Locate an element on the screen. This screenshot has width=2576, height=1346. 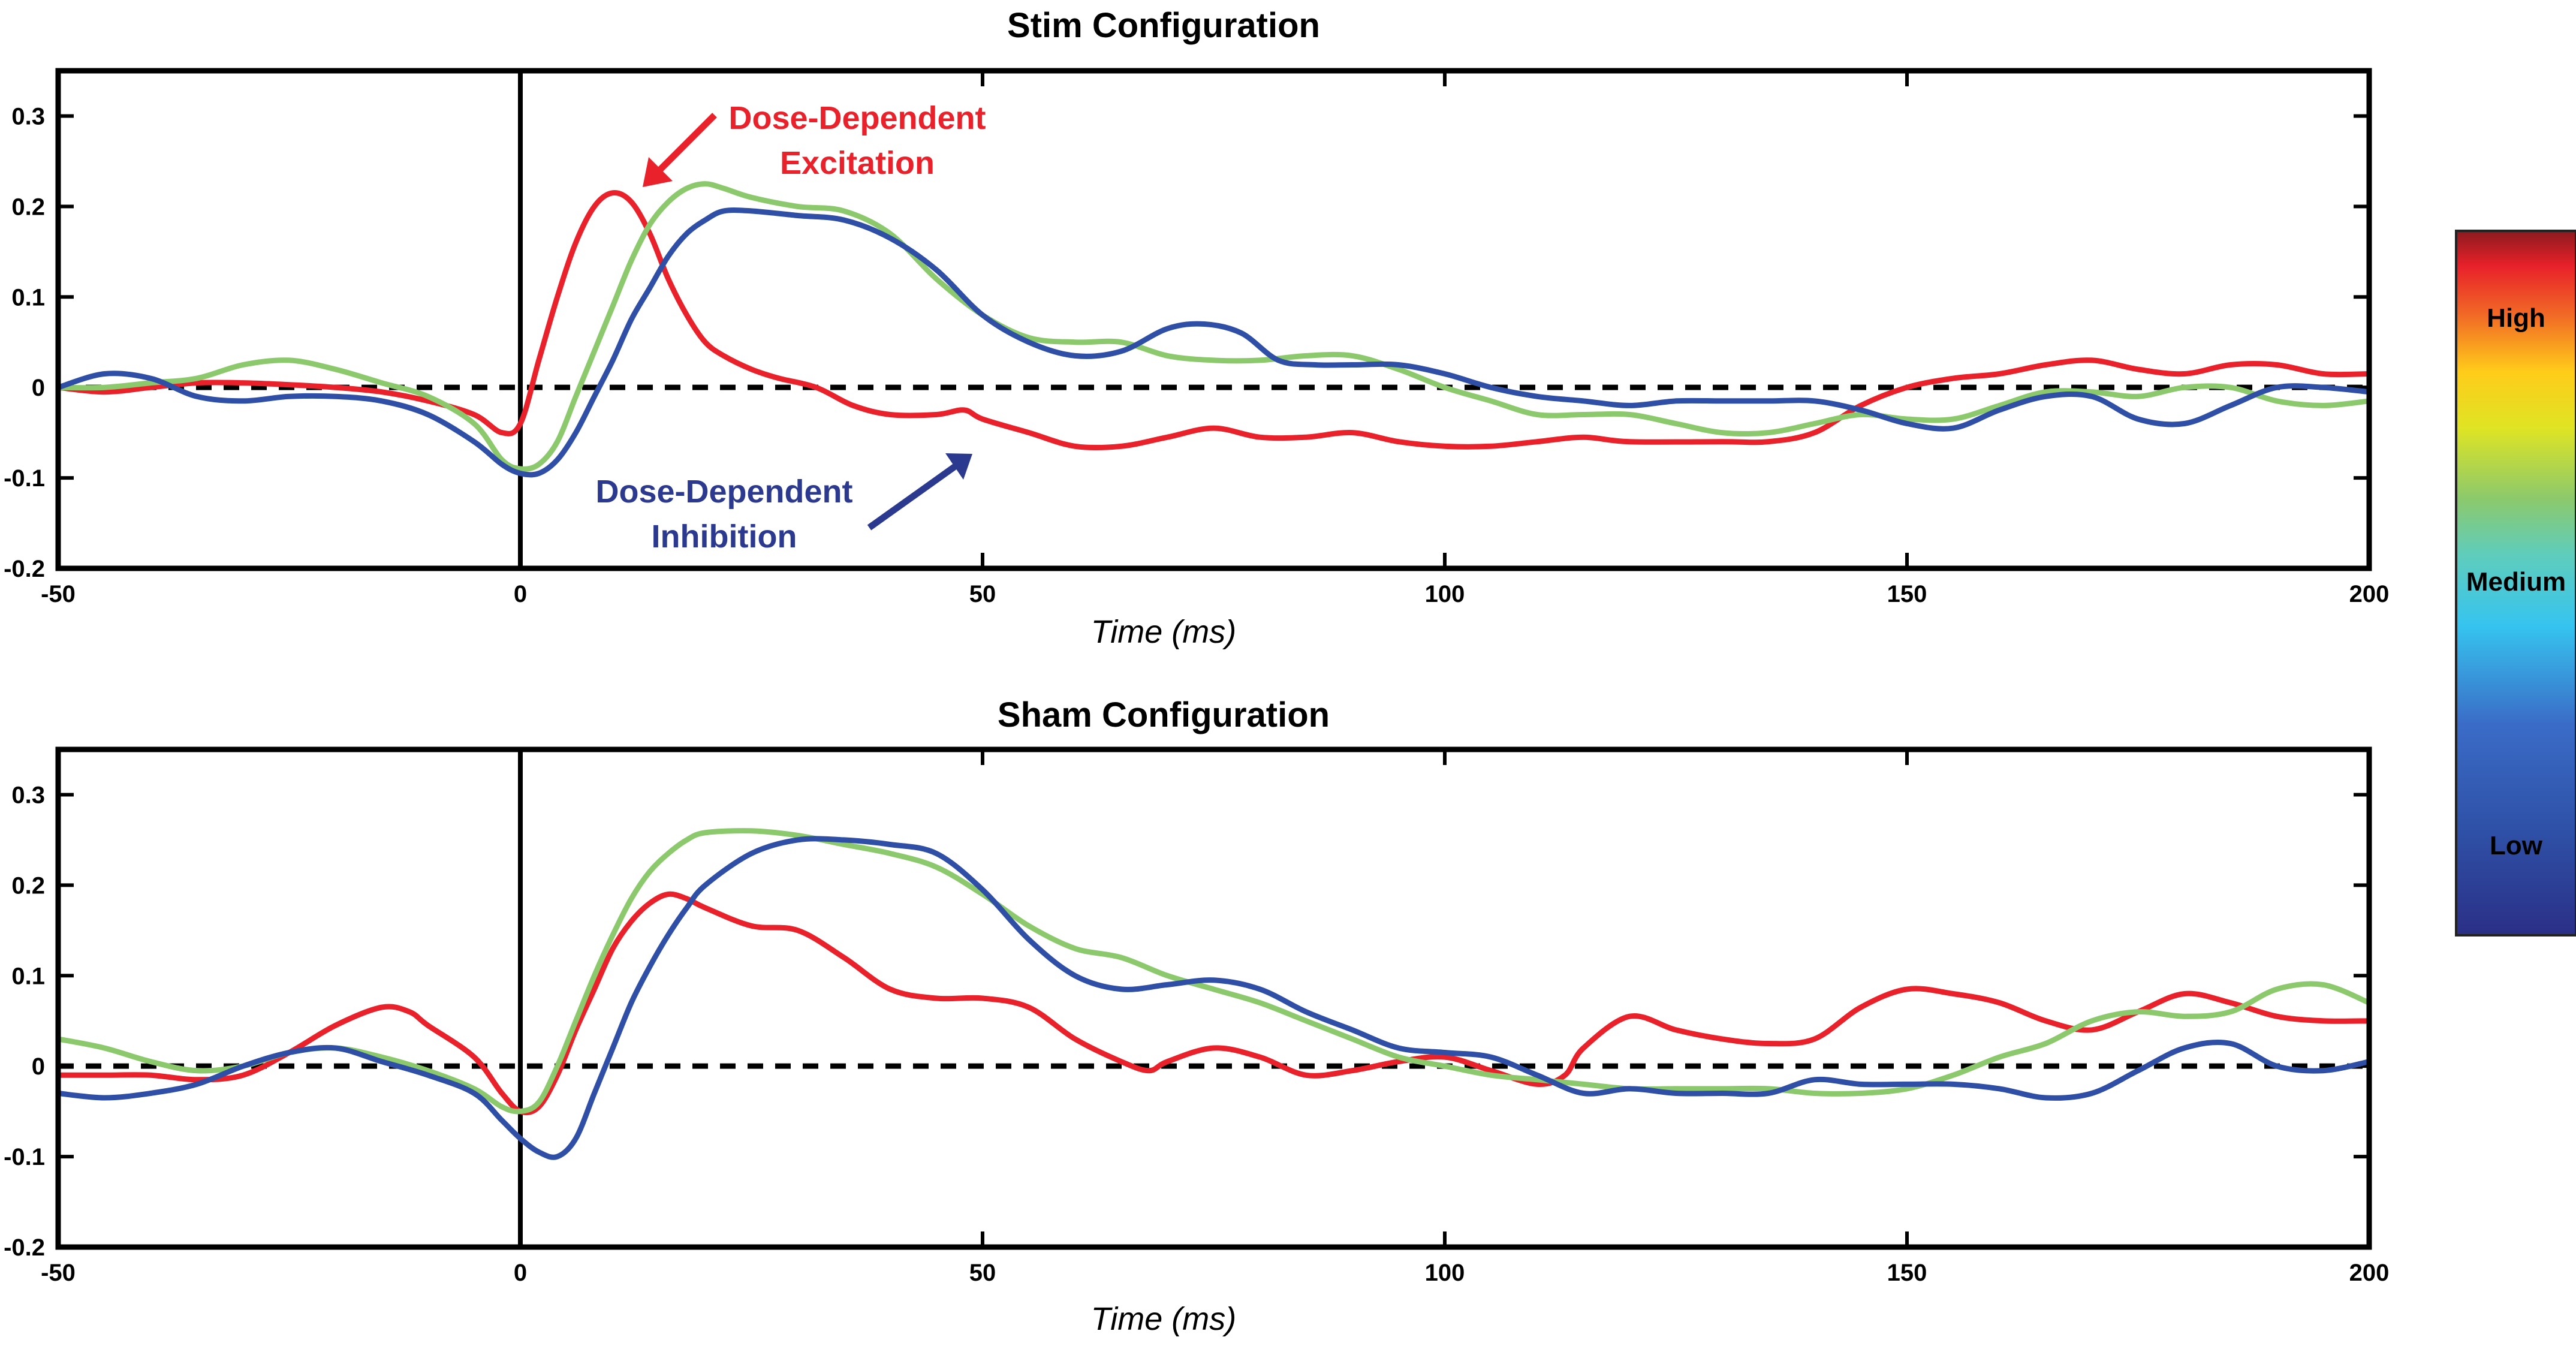
inhibition-annotation-line-1: Dose-Dependent is located at coordinates (723, 492).